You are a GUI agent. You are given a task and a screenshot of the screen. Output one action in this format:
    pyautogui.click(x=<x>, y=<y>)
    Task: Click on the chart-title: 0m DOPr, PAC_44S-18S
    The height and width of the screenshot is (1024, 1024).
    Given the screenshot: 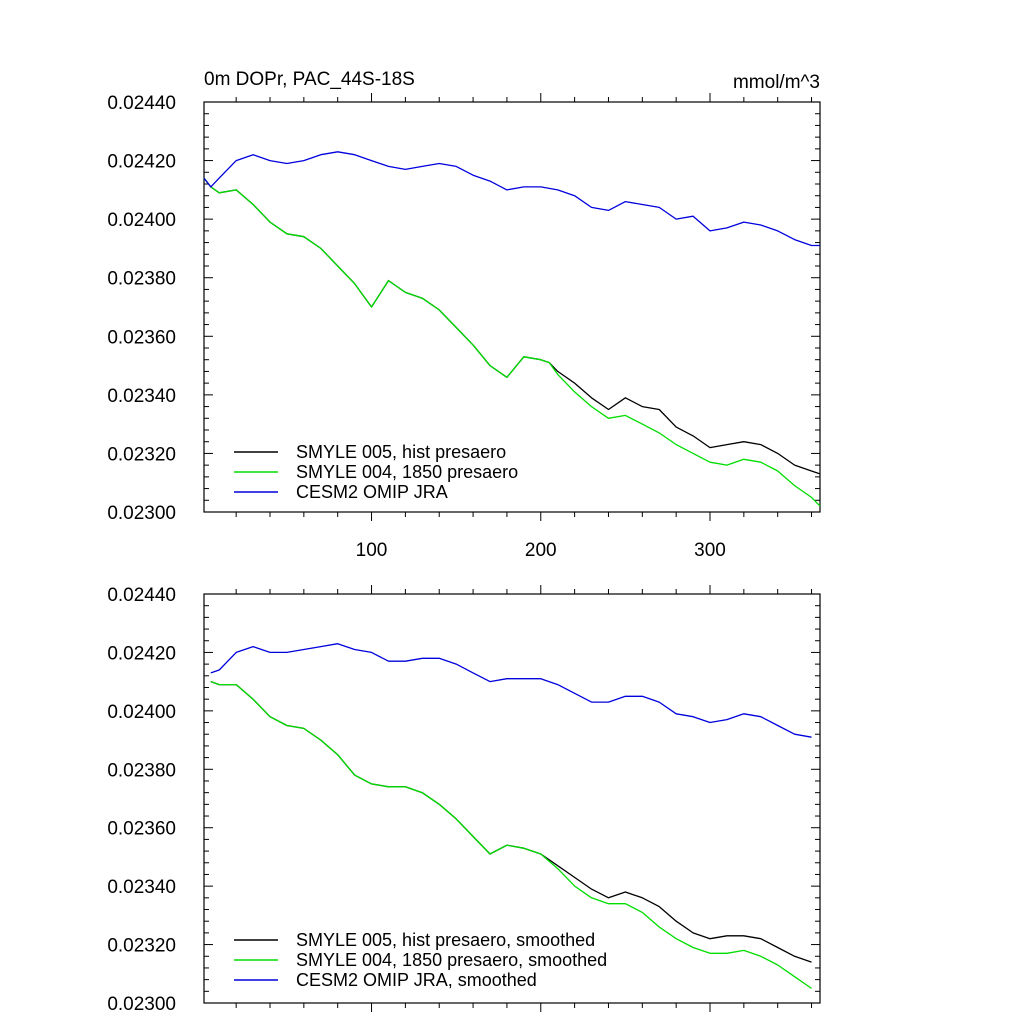 What is the action you would take?
    pyautogui.click(x=309, y=79)
    